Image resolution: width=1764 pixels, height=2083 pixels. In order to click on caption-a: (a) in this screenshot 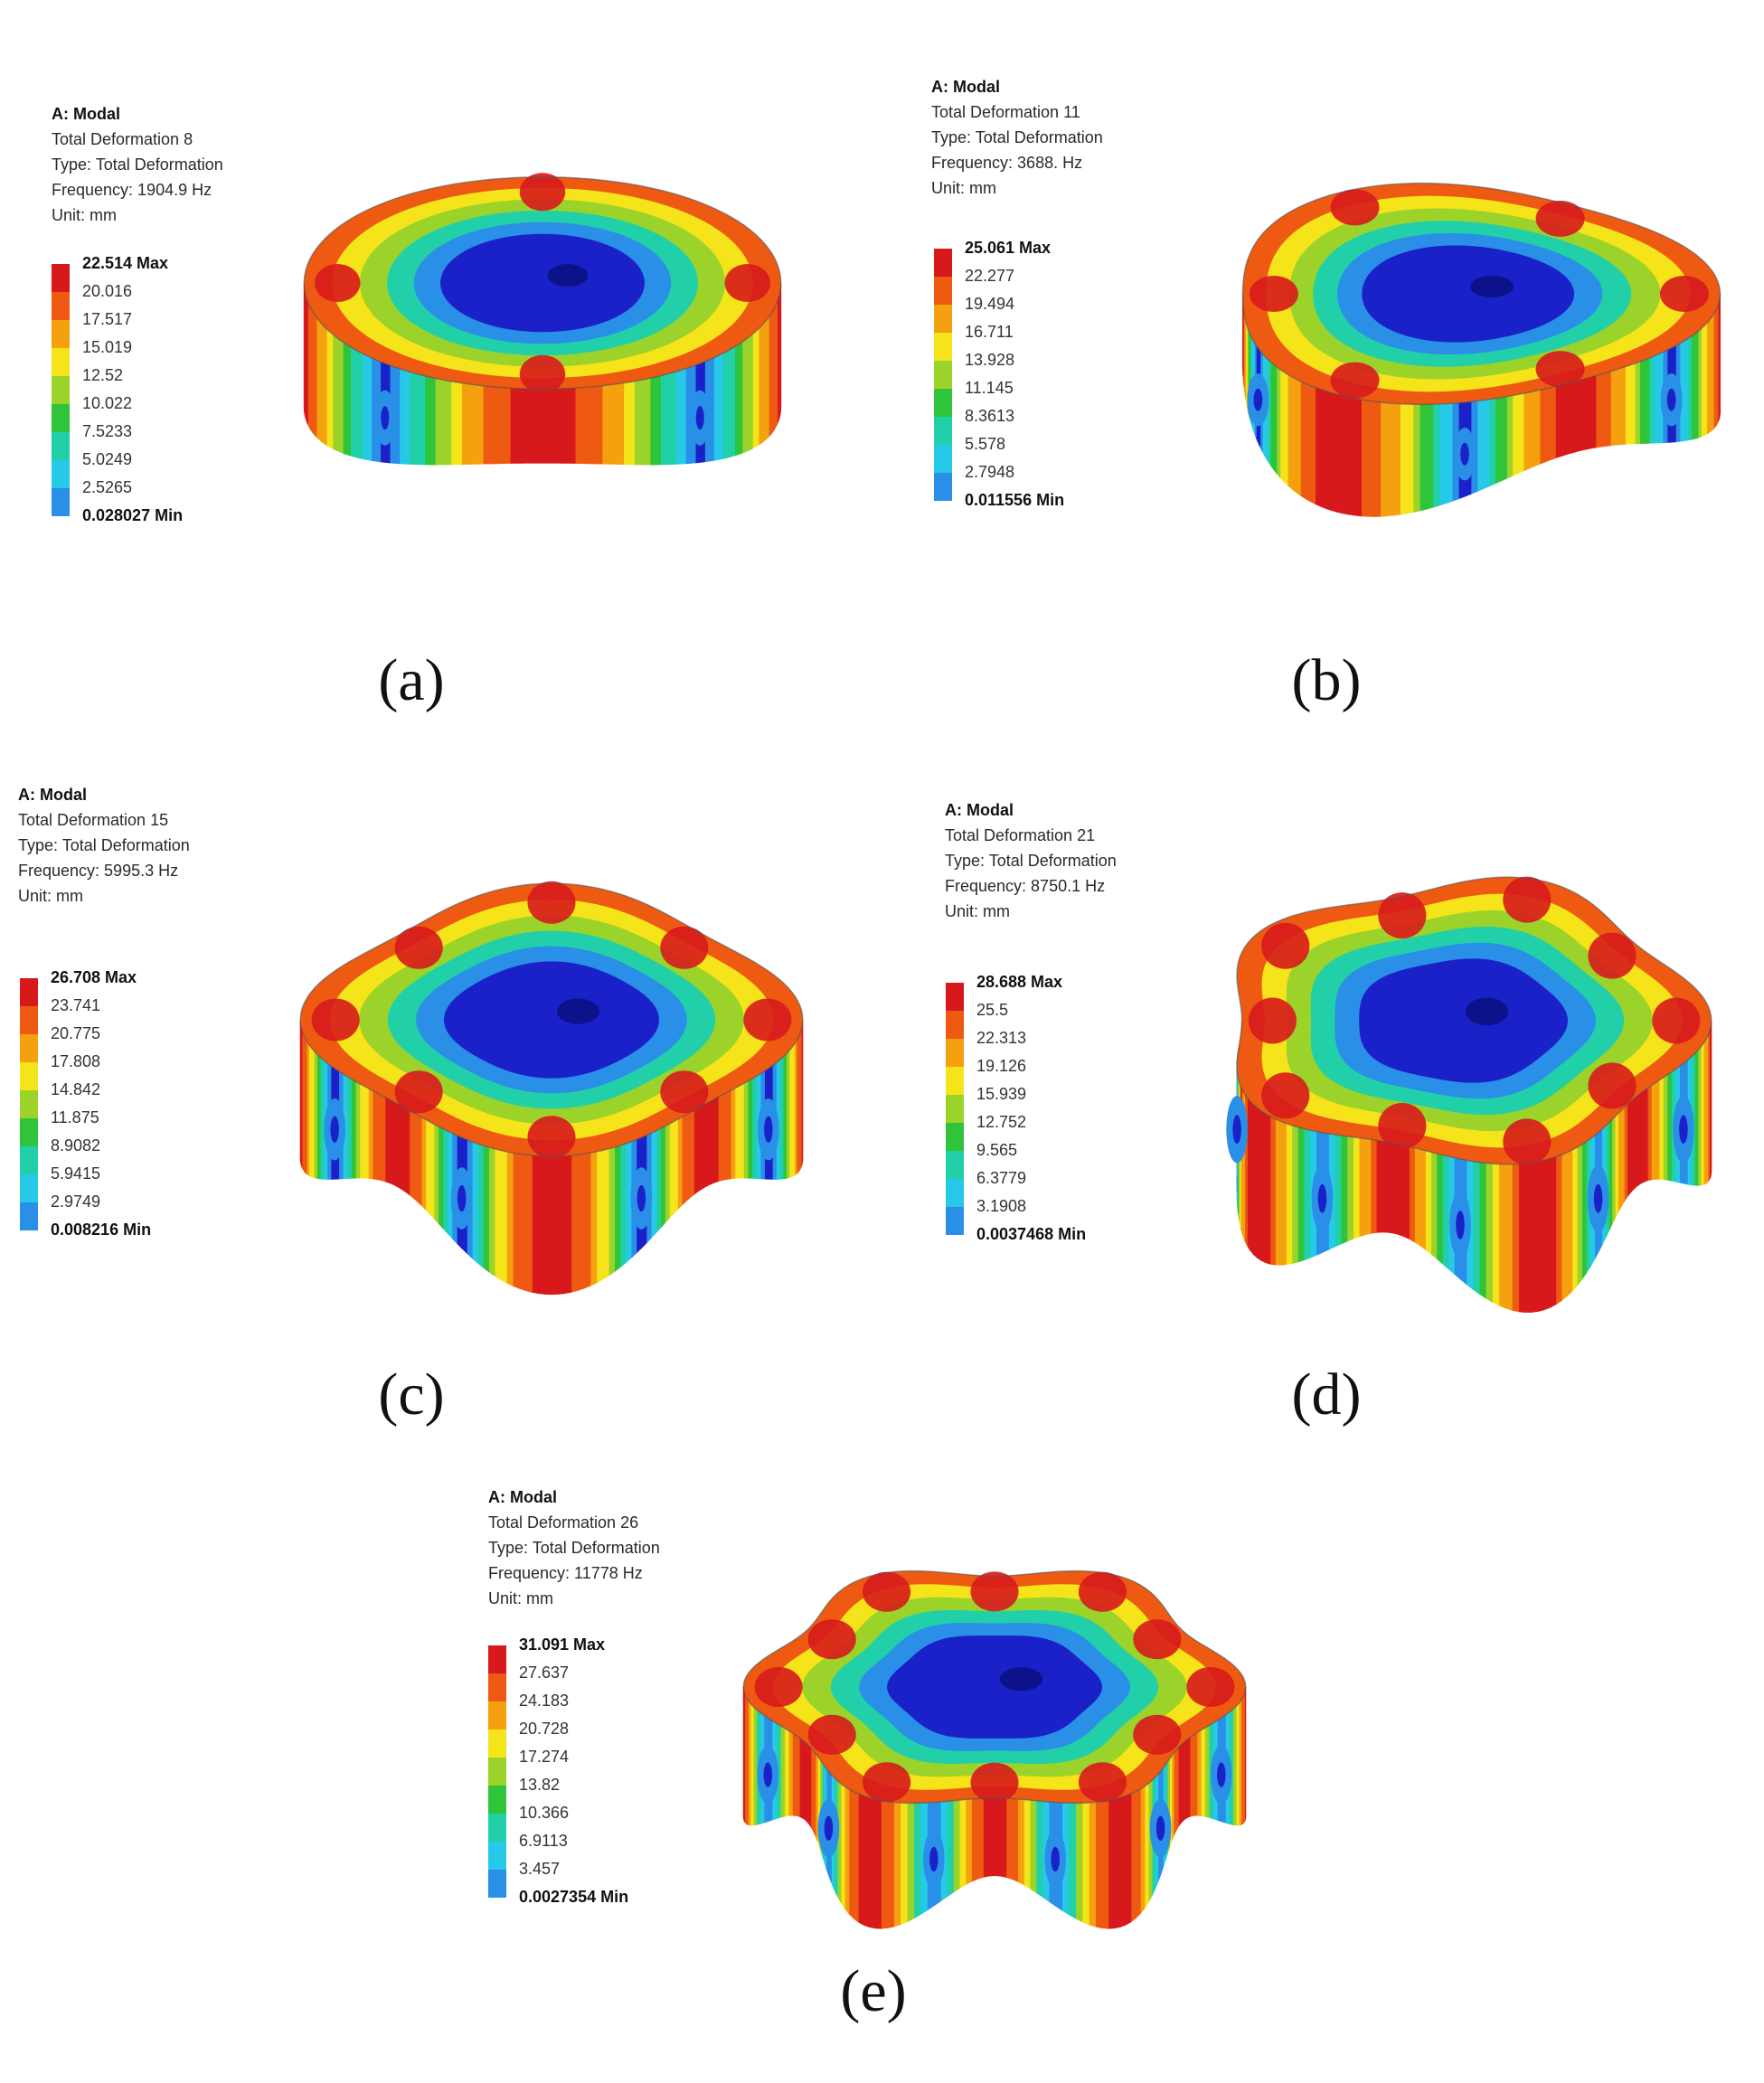, I will do `click(412, 680)`.